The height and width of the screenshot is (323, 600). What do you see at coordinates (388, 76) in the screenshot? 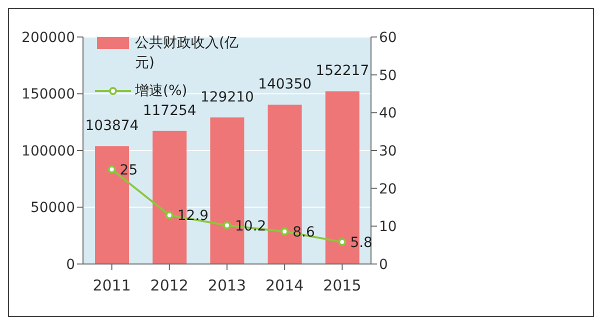
I see `y2-tick-label: 50` at bounding box center [388, 76].